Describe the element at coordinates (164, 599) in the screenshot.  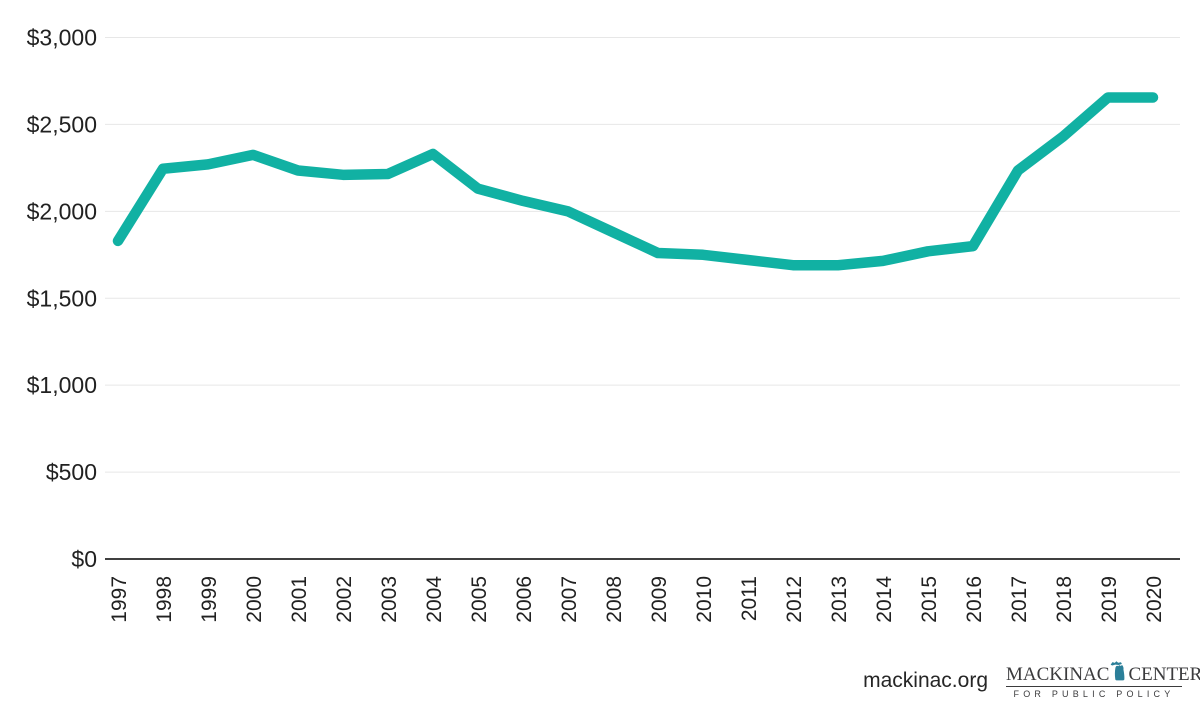
I see `x-tick-label: 1998` at that location.